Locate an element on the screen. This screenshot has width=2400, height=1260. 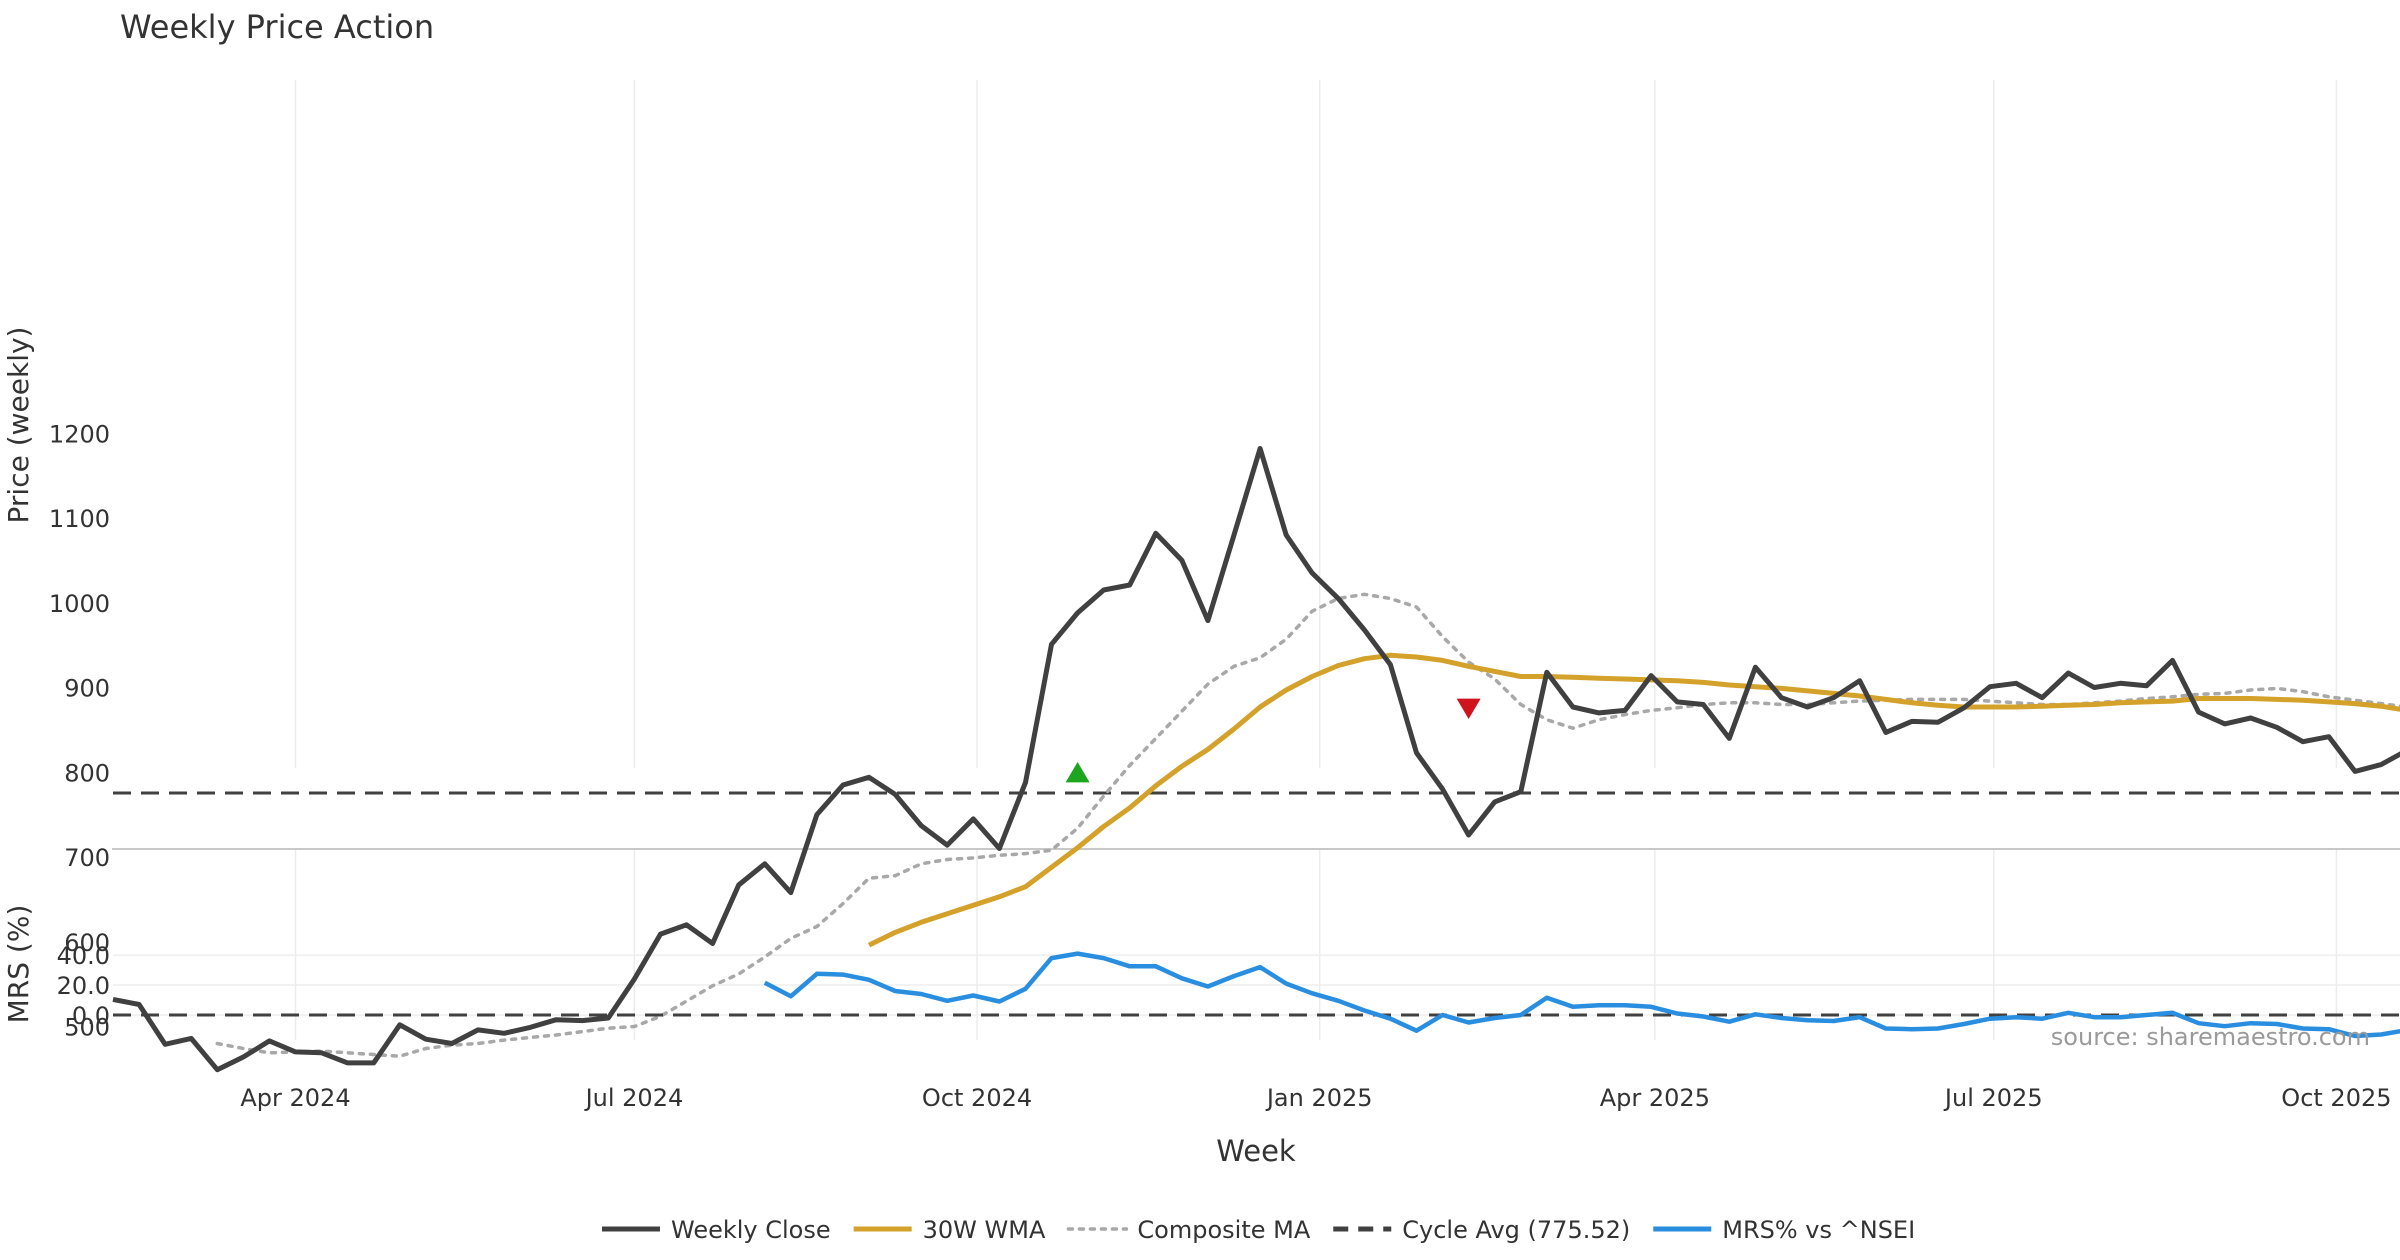
legend-item-cycle-avg-775-52: Cycle Avg (775.52) is located at coordinates (1481, 1230).